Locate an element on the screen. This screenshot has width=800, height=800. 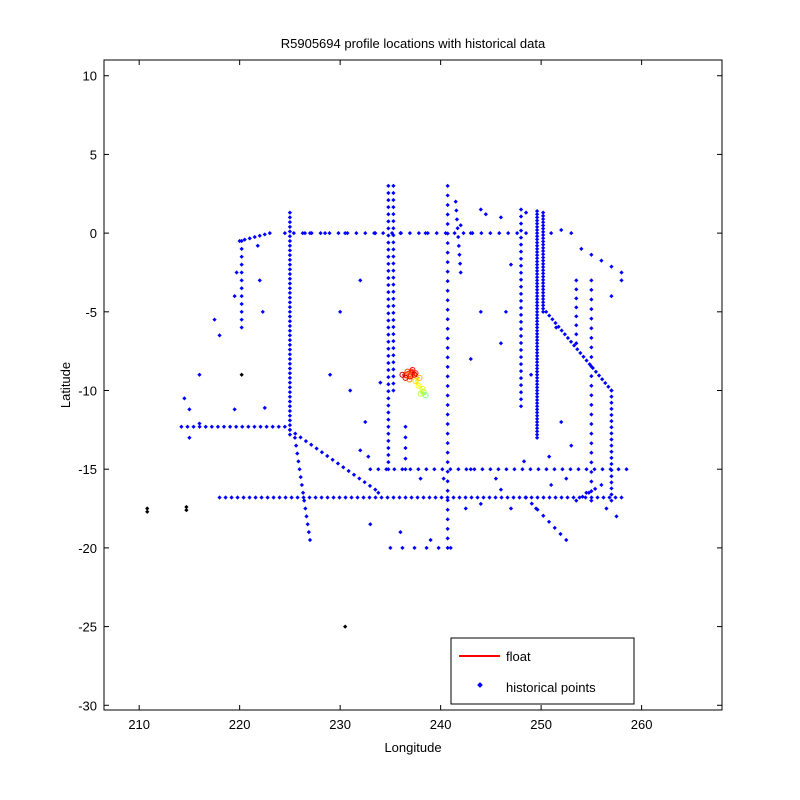
x-axis-label: Longitude is located at coordinates (412, 747).